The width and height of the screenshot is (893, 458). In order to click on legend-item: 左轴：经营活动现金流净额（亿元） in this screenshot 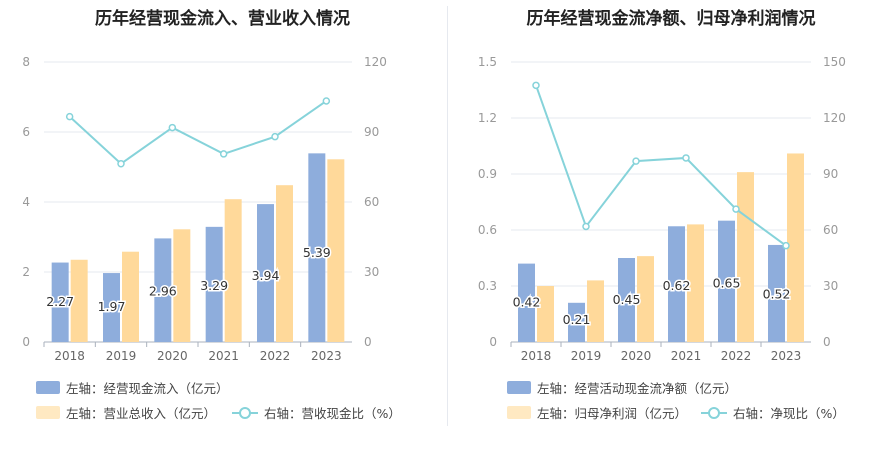, I will do `click(622, 387)`.